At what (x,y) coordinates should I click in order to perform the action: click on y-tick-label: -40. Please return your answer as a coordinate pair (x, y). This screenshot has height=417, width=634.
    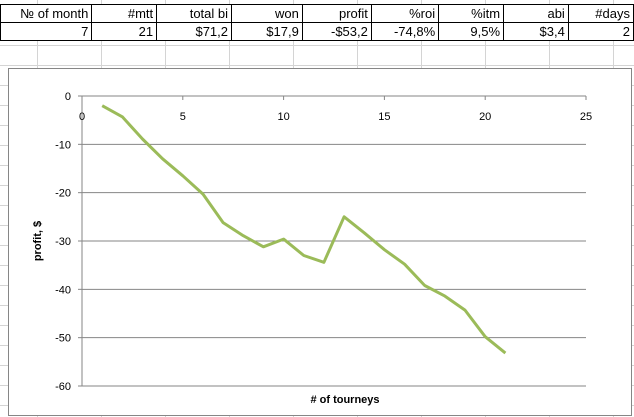
    Looking at the image, I should click on (63, 290).